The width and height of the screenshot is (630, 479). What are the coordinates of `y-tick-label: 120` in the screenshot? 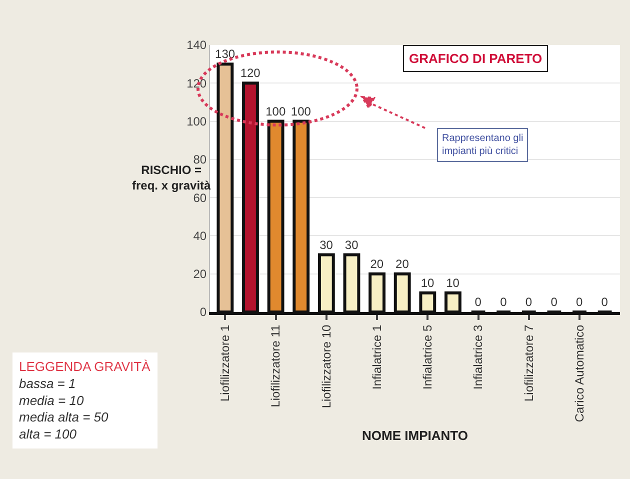 It's located at (196, 83).